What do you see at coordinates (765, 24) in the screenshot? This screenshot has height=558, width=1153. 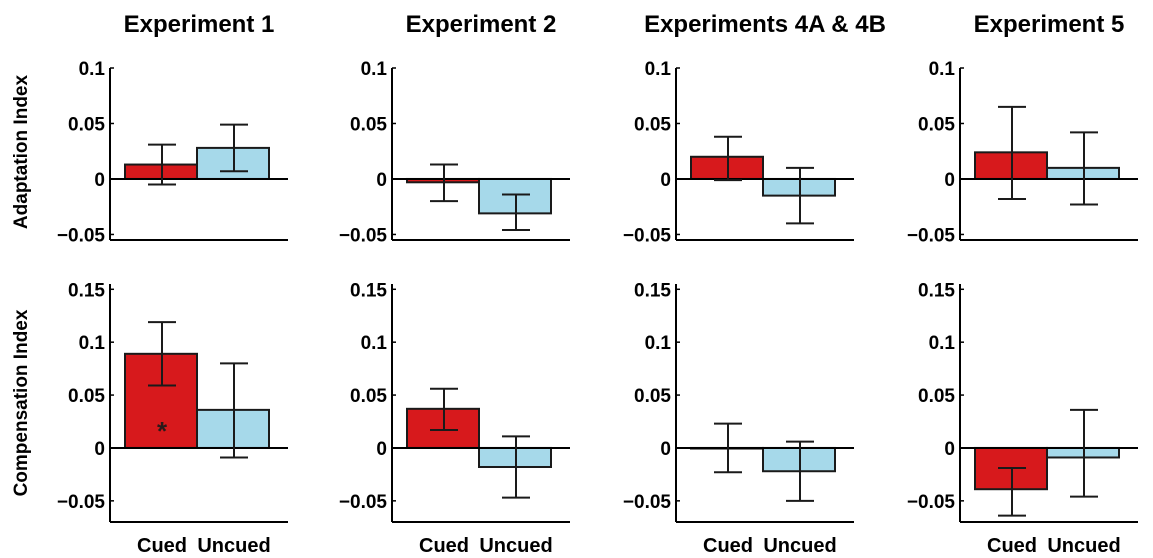 I see `panel-title: Experiments 4A & 4B` at bounding box center [765, 24].